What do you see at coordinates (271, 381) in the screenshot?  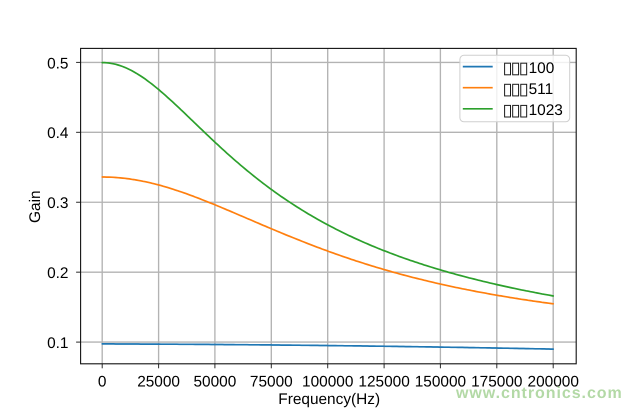 I see `svg-text: 75000` at bounding box center [271, 381].